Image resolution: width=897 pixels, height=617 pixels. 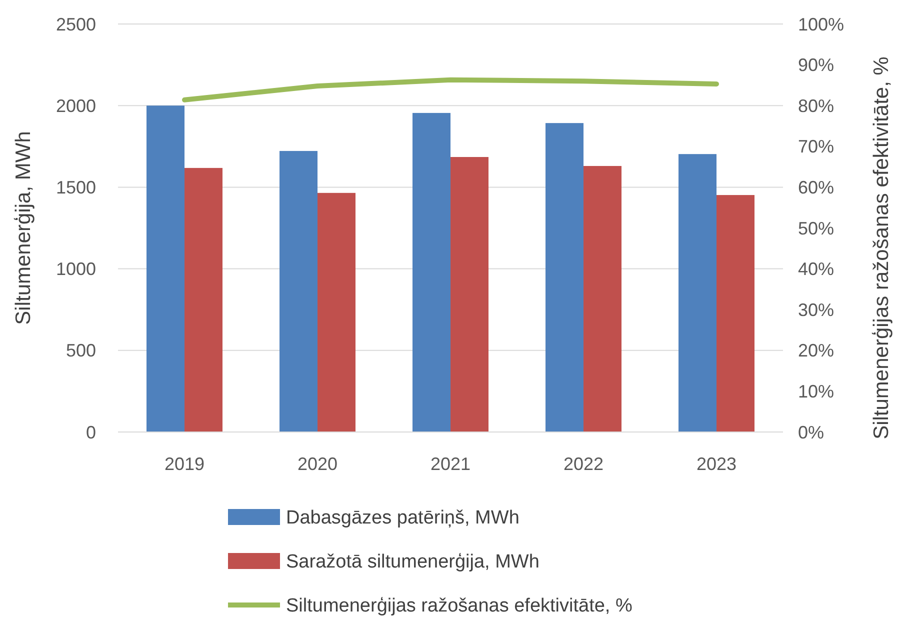 What do you see at coordinates (184, 464) in the screenshot?
I see `x-tick-label: 2019` at bounding box center [184, 464].